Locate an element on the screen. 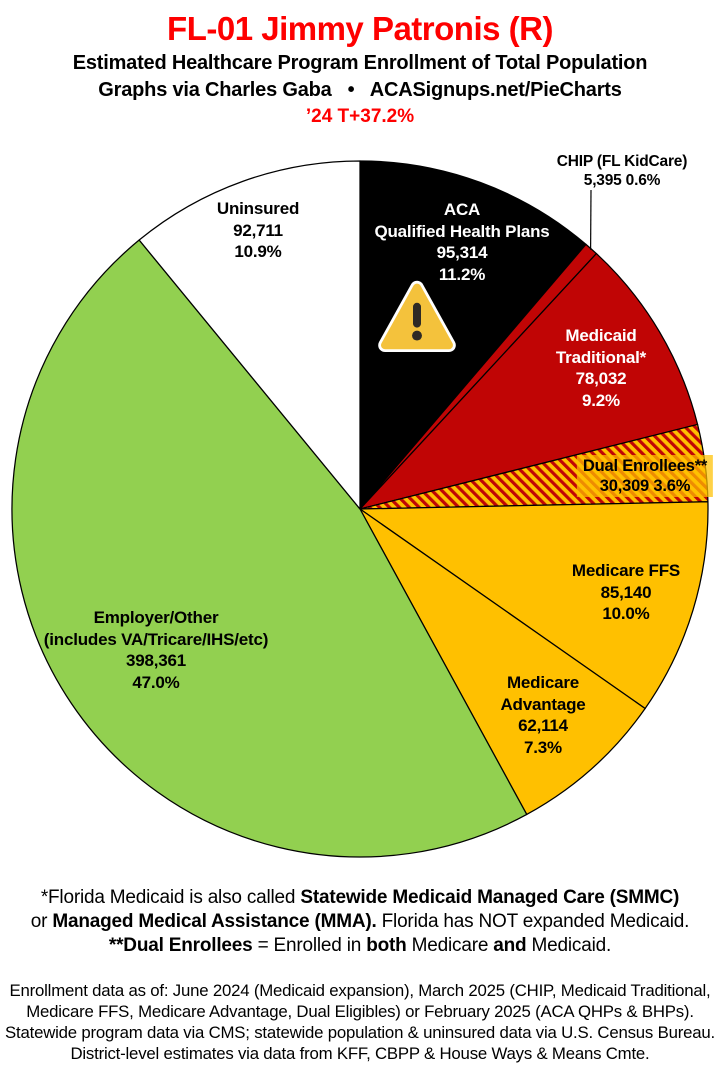 This screenshot has height=1070, width=720. pie-slice-uninsured is located at coordinates (249, 335).